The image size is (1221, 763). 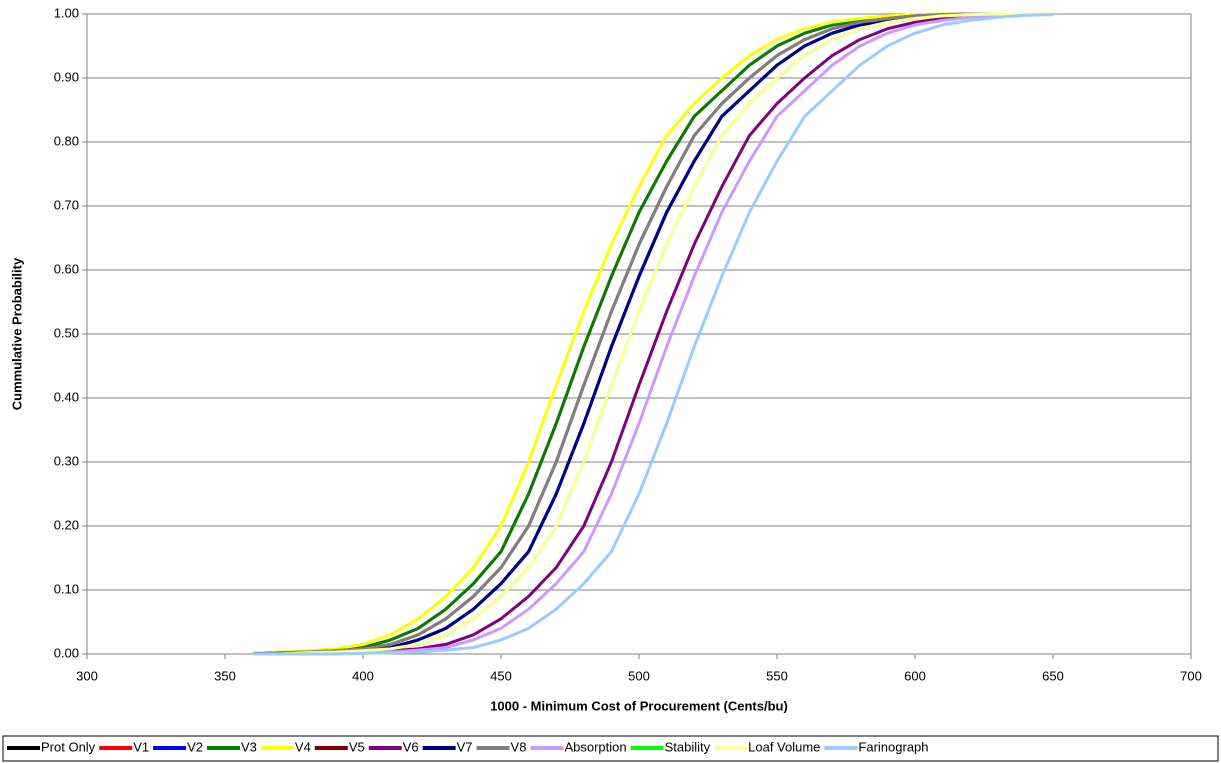 I want to click on y-tick-label: 0.40, so click(x=66, y=396).